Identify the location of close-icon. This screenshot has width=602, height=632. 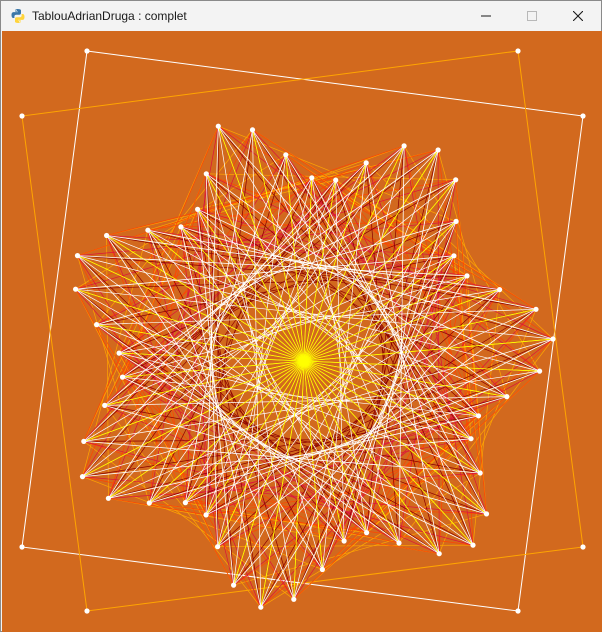
(578, 16).